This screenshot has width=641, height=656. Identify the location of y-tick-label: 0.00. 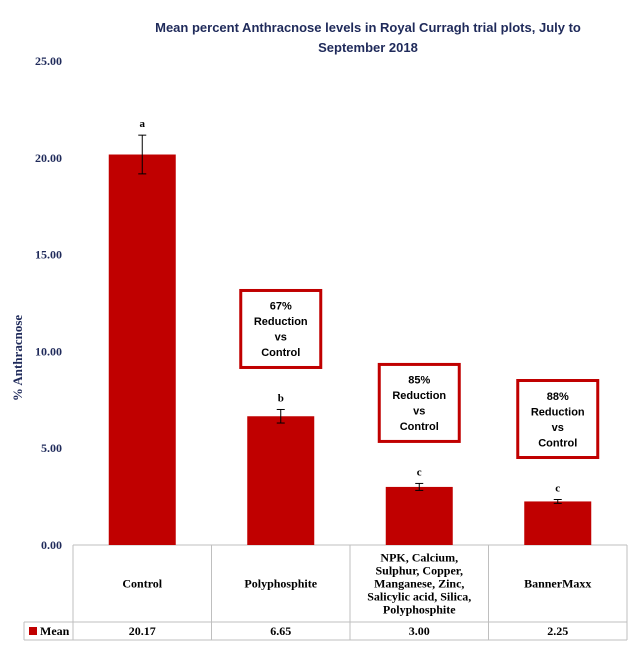
(51, 545).